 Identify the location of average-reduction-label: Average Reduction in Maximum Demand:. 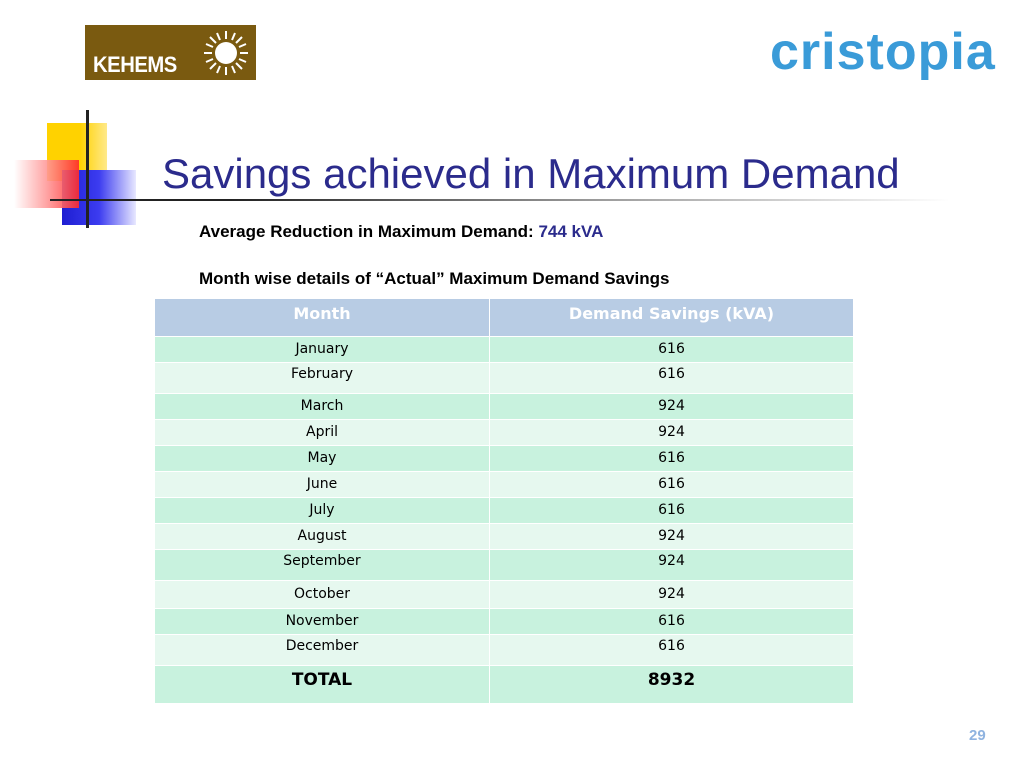
(366, 231).